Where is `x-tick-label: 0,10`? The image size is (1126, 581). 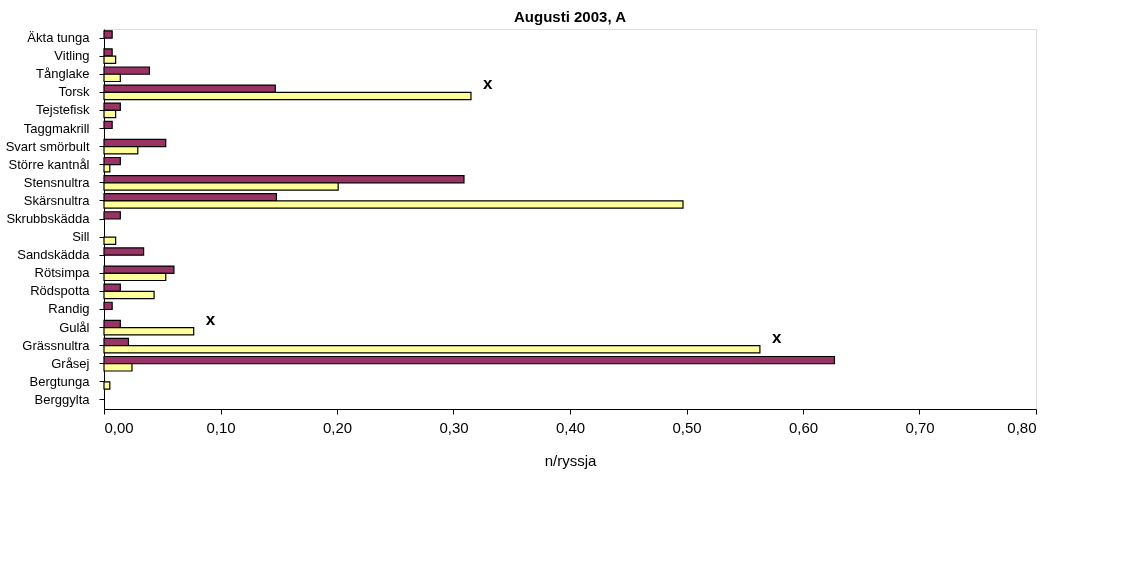 x-tick-label: 0,10 is located at coordinates (221, 427).